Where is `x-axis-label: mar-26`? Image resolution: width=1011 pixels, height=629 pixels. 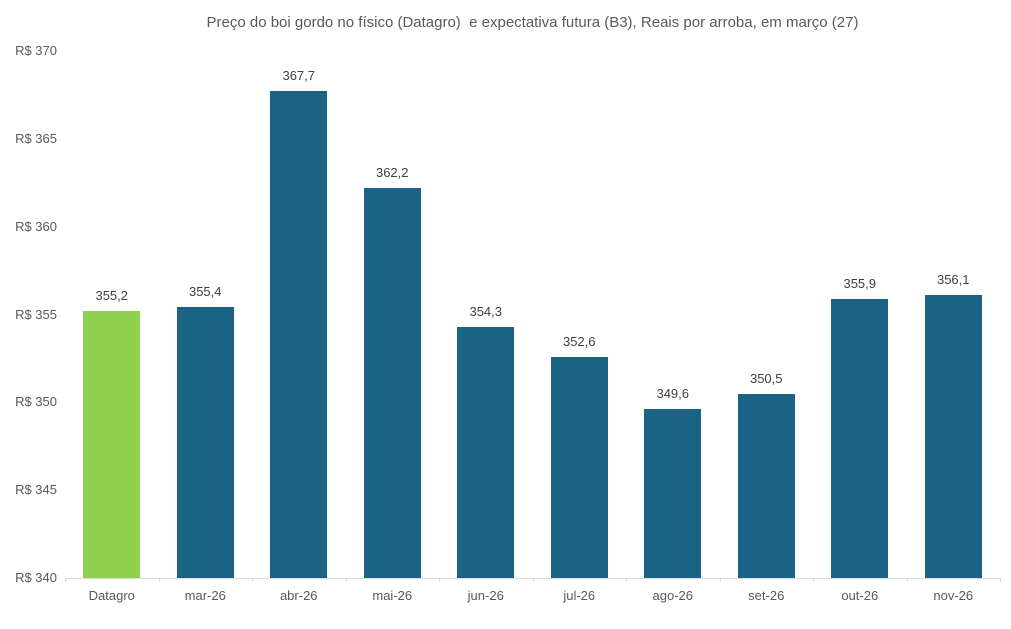
x-axis-label: mar-26 is located at coordinates (205, 595).